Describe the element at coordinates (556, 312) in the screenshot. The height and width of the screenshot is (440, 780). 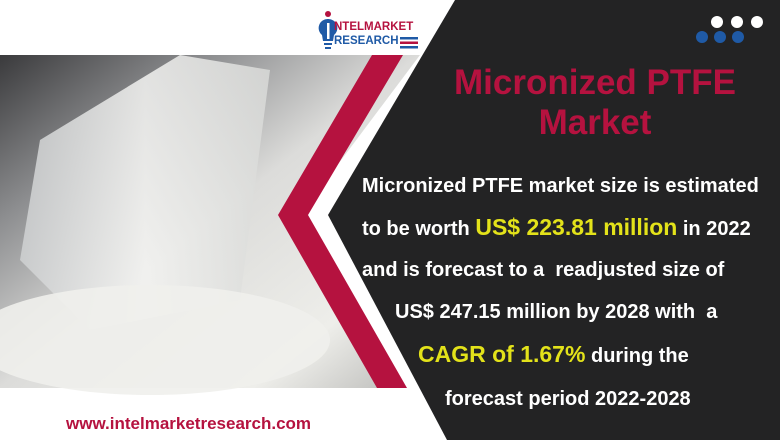
I see `body-line-4: US$ 247.15 million by 2028 with a` at that location.